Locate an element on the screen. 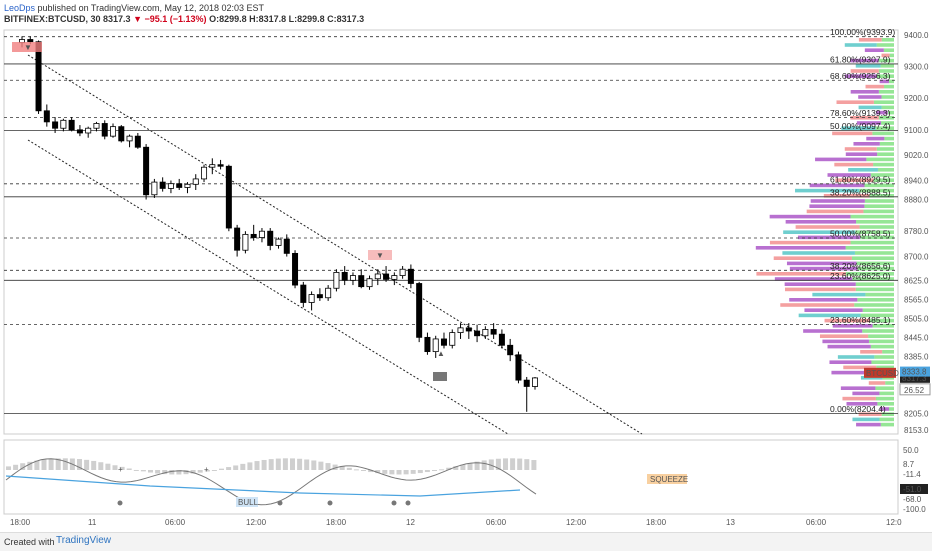  author-name: LeoDps is located at coordinates (20, 8).